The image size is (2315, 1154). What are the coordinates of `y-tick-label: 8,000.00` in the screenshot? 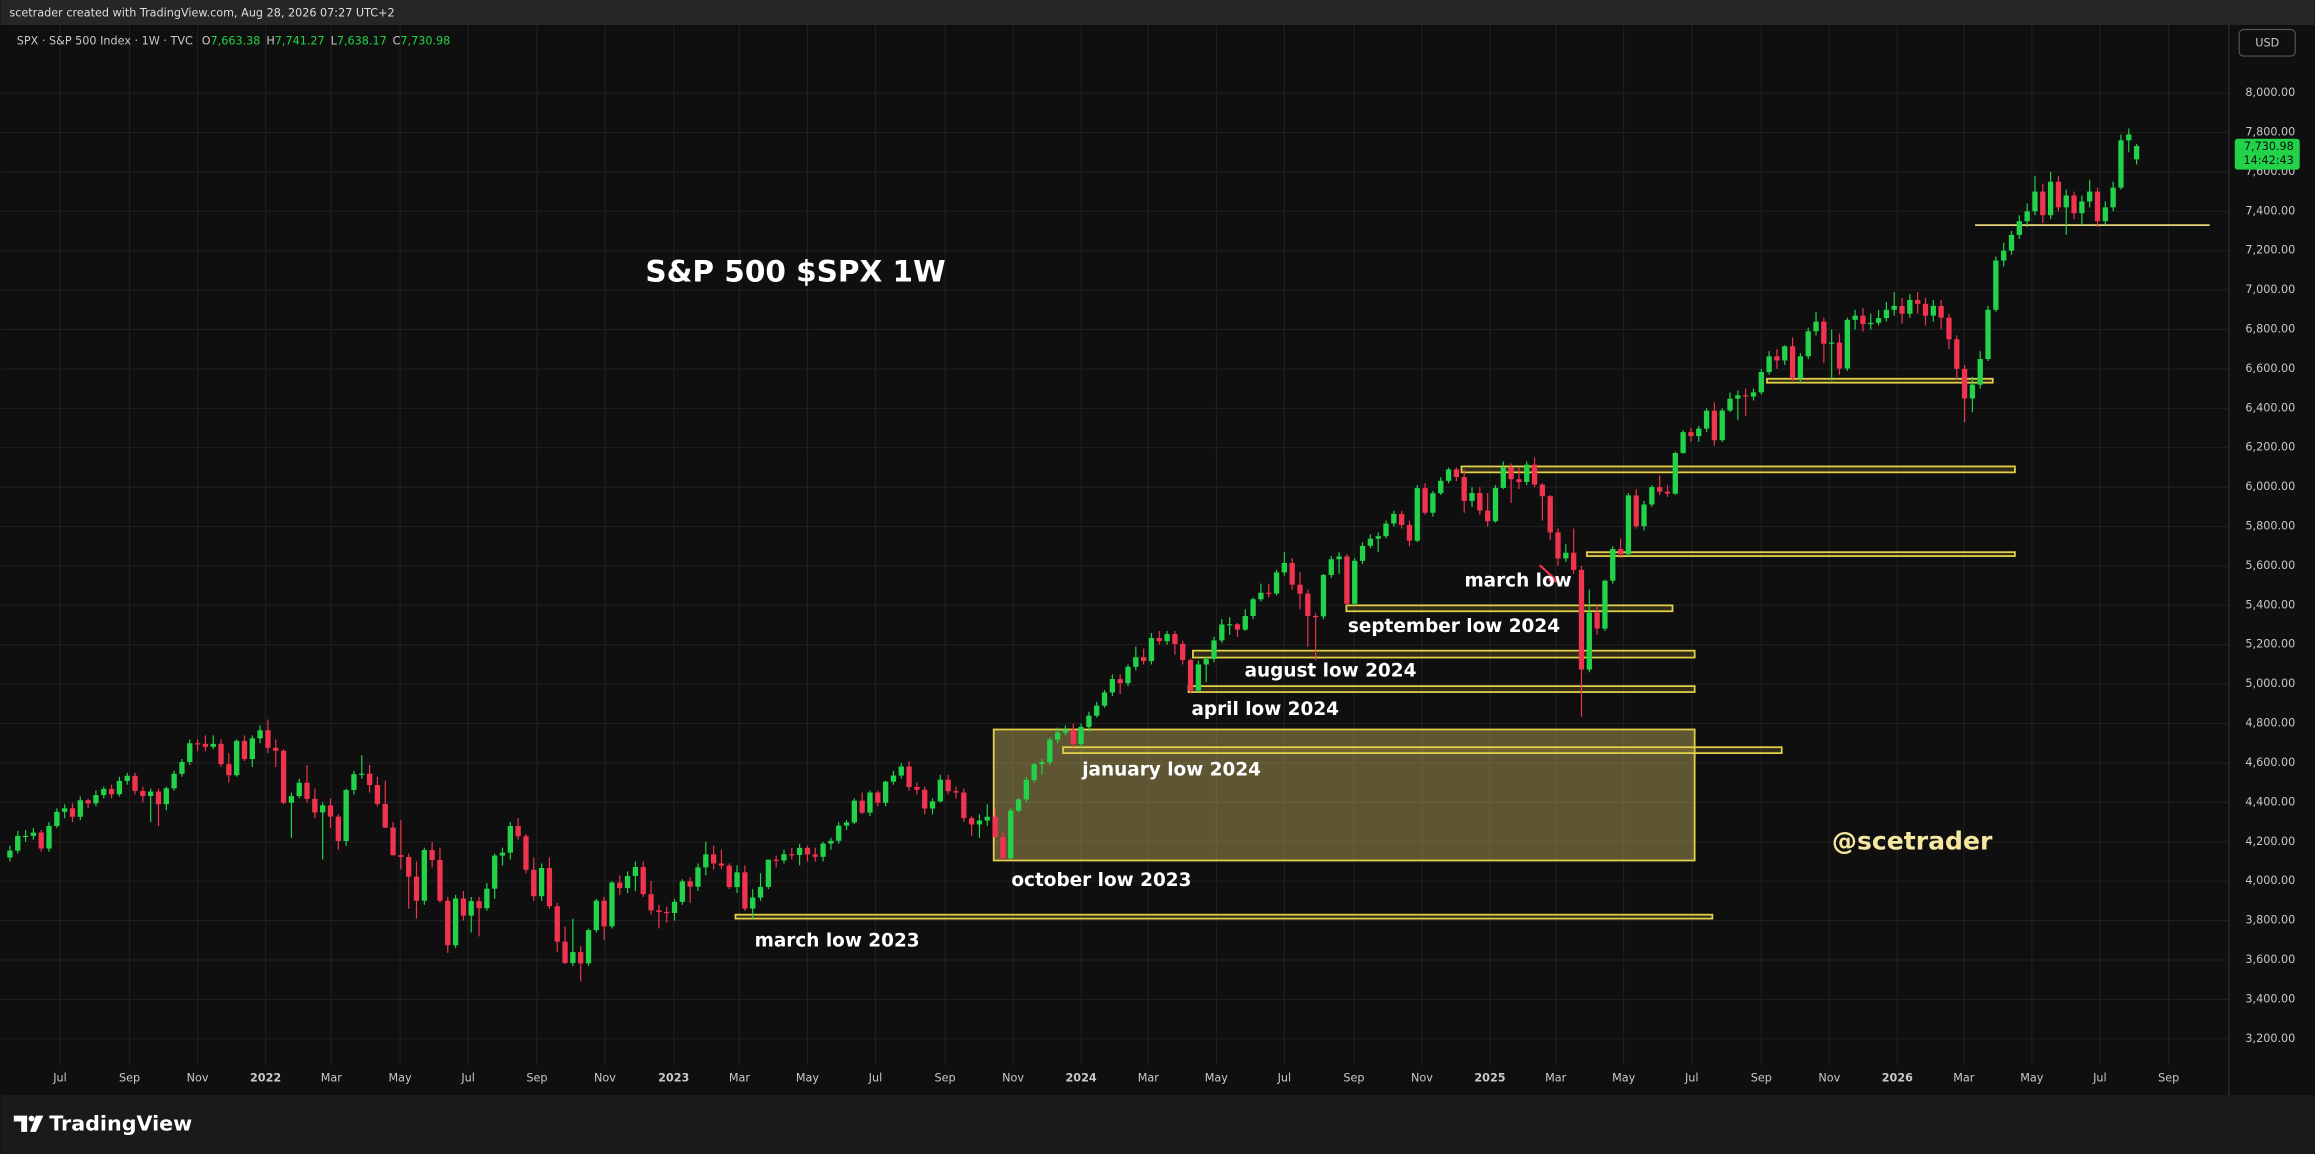 It's located at (2270, 92).